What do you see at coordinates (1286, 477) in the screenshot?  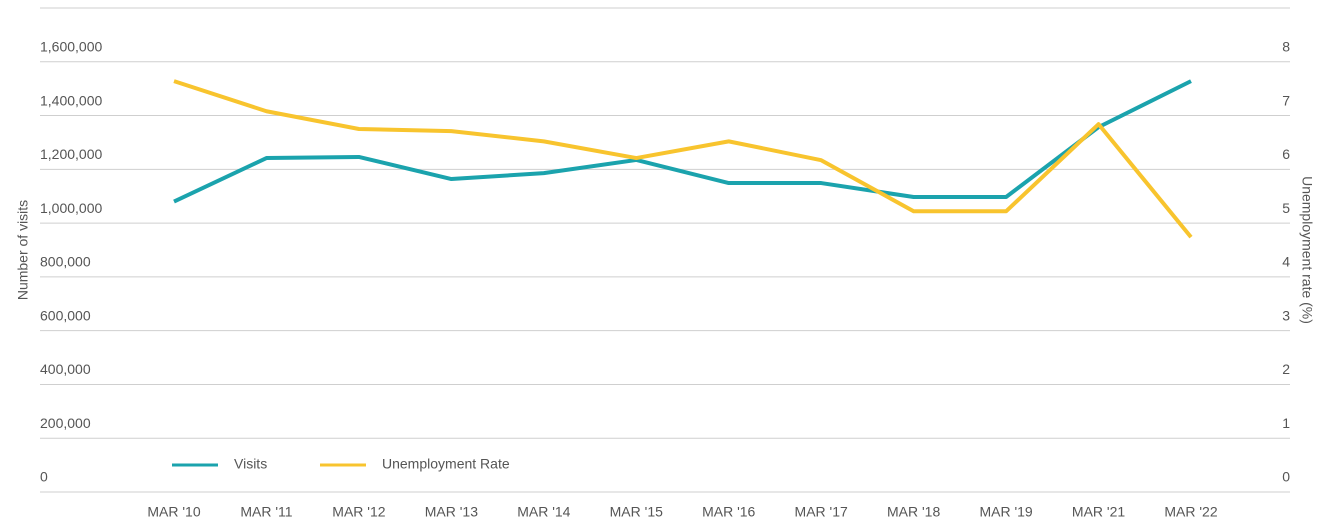 I see `y2-tick-label: 0` at bounding box center [1286, 477].